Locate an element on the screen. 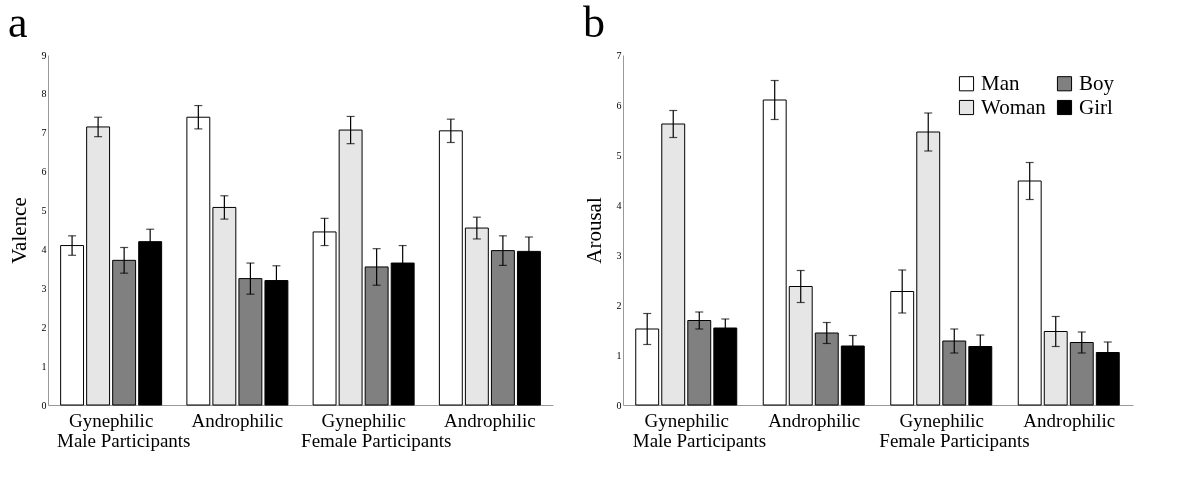 The height and width of the screenshot is (488, 1196). y-tick-label: 8 is located at coordinates (44, 94).